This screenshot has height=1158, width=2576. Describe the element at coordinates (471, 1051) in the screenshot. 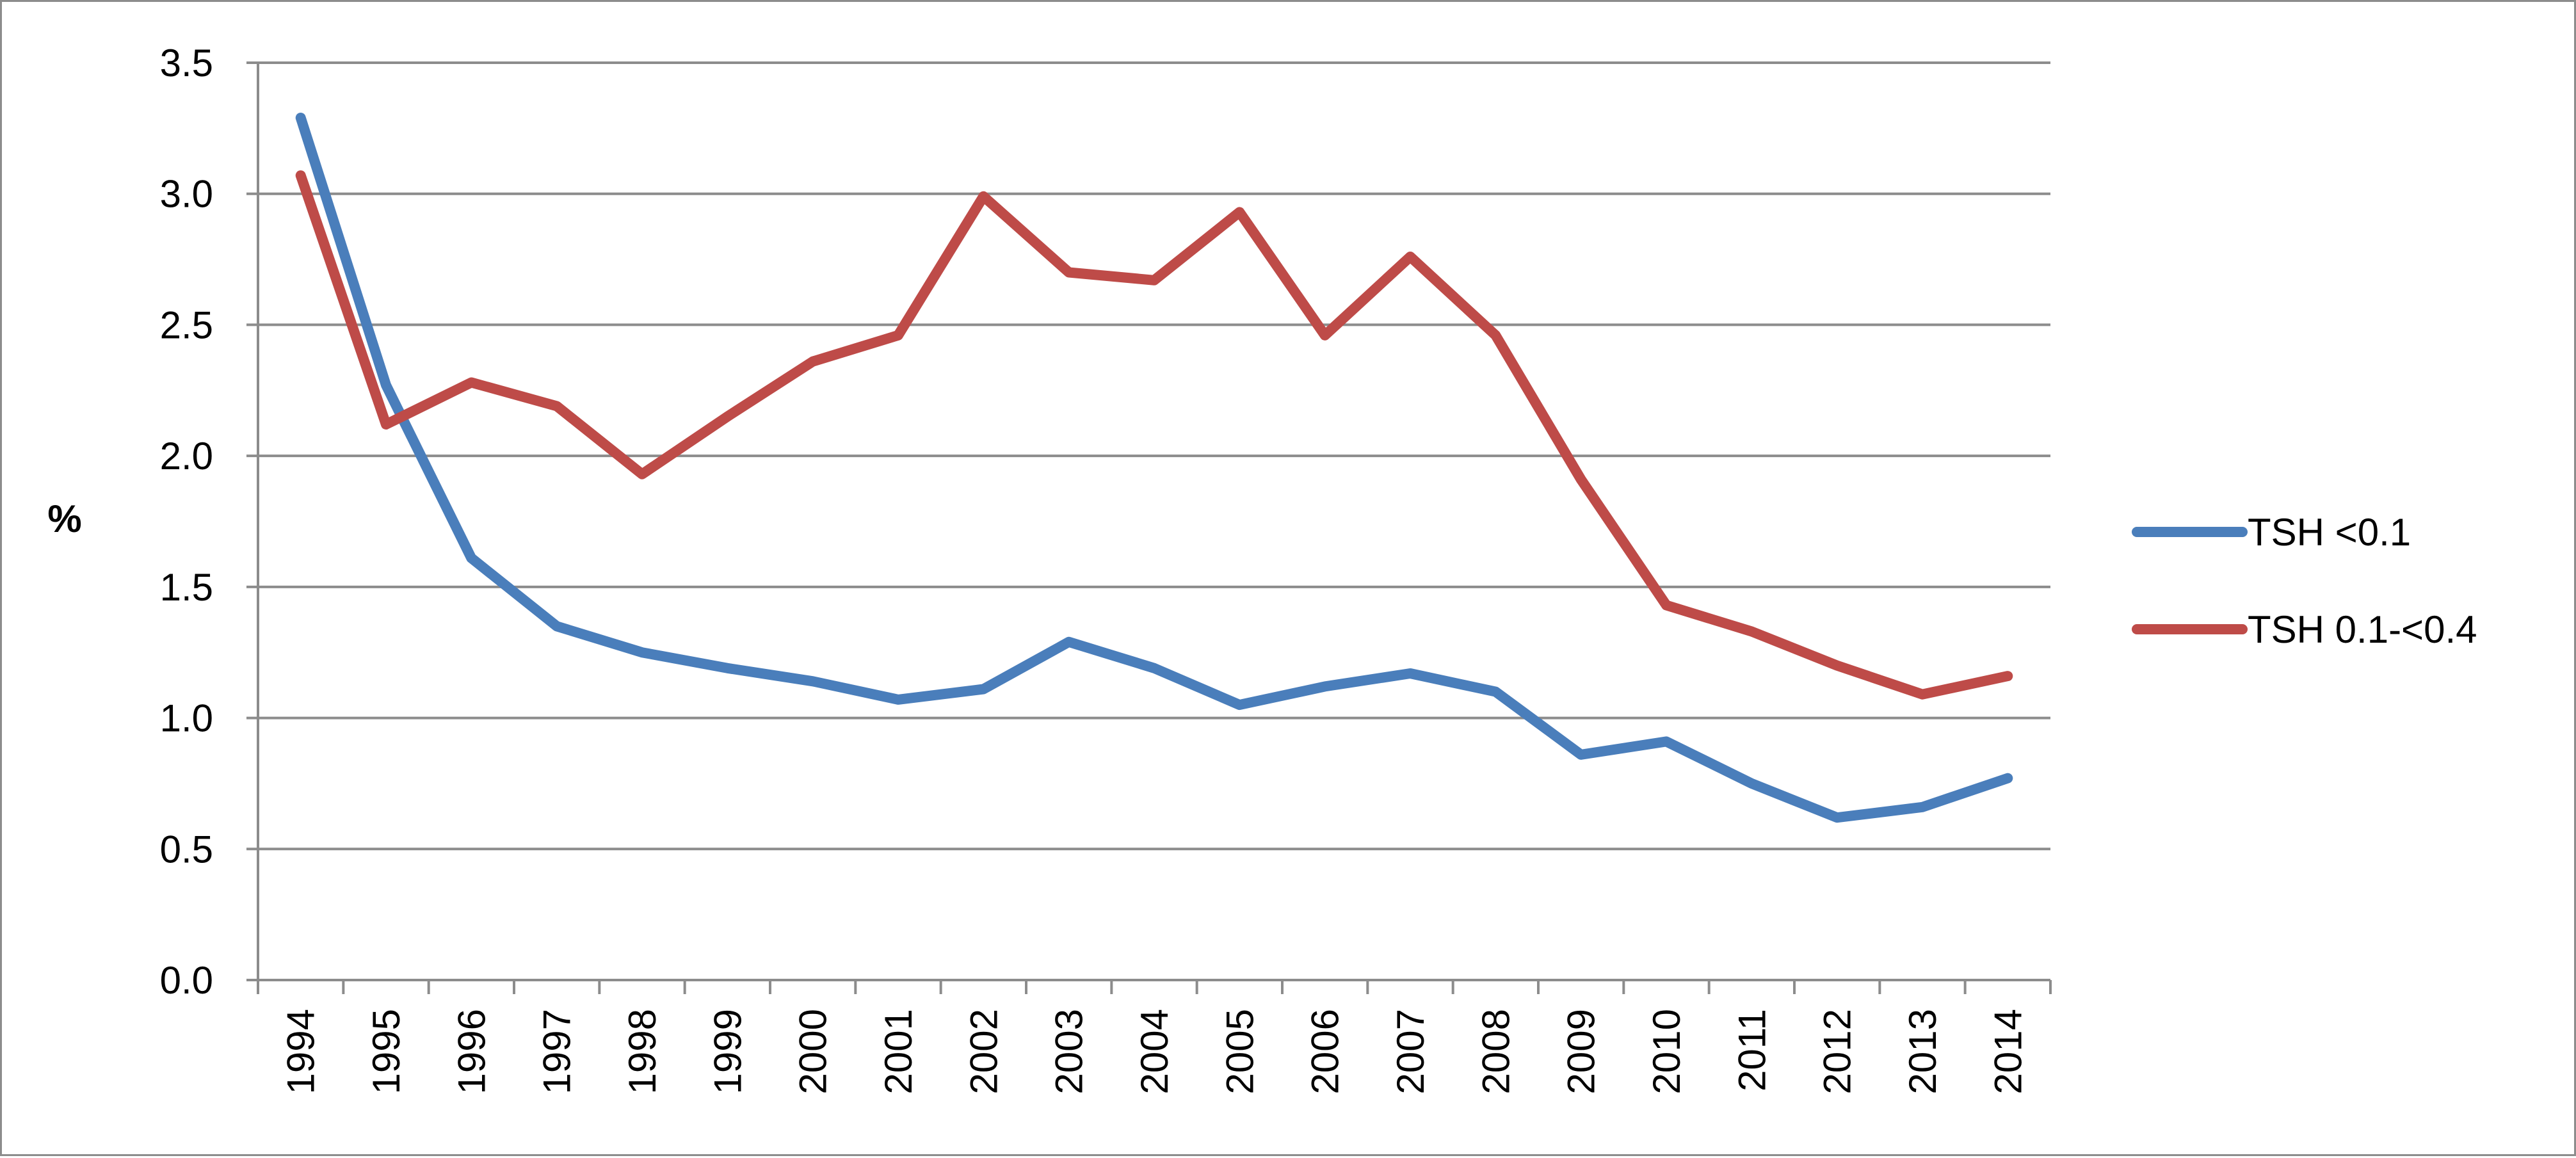

I see `x-tick-label: 1996` at that location.